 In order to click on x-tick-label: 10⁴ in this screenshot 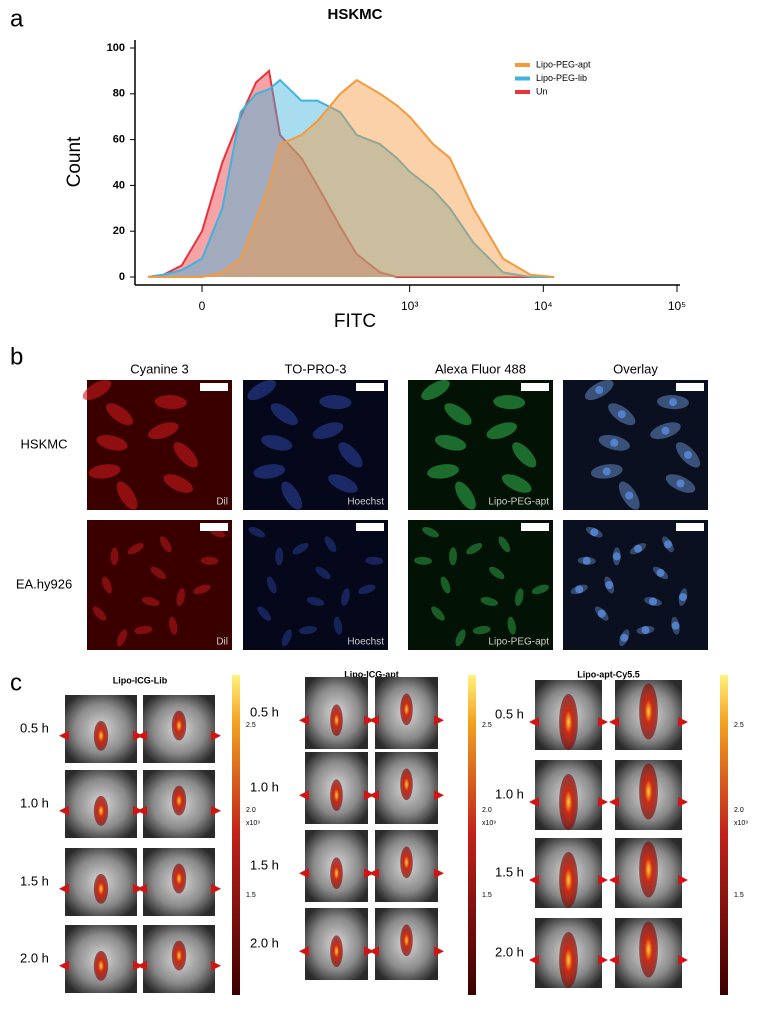, I will do `click(543, 306)`.